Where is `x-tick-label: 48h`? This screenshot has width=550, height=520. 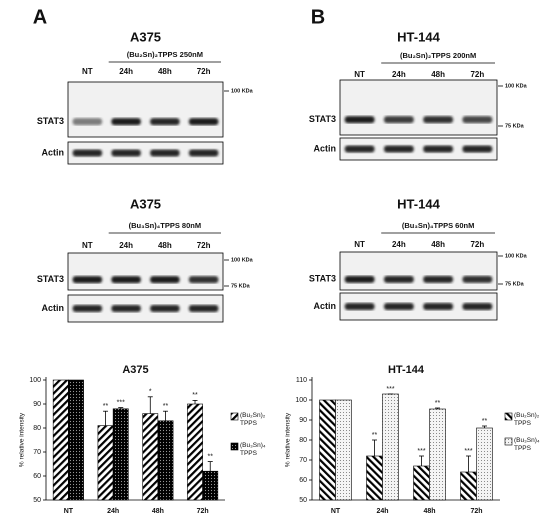
x-tick-label: 48h is located at coordinates (429, 511).